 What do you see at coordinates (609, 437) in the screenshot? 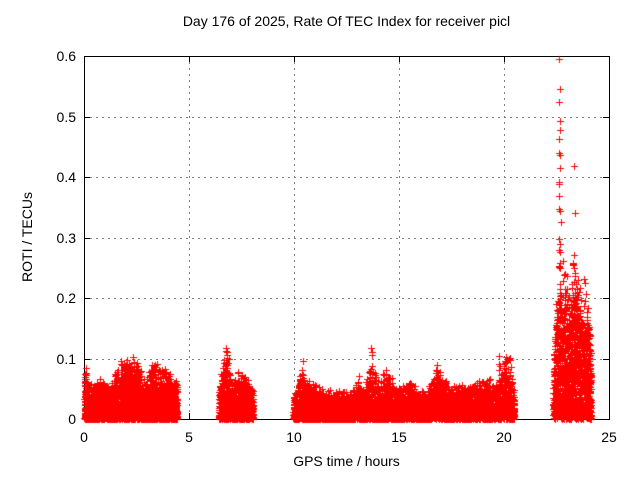
I see `x-tick-label: 25` at bounding box center [609, 437].